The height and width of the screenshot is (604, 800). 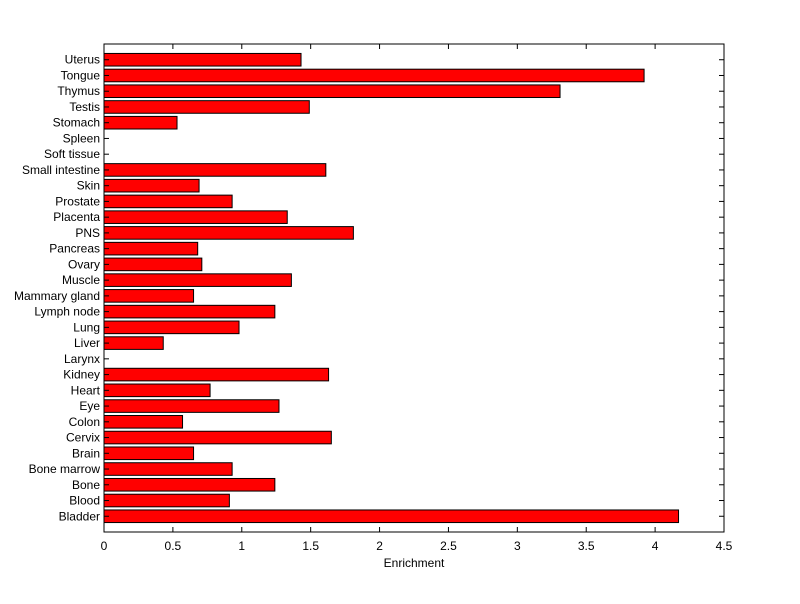 What do you see at coordinates (78, 91) in the screenshot?
I see `y-tick-label: Thymus` at bounding box center [78, 91].